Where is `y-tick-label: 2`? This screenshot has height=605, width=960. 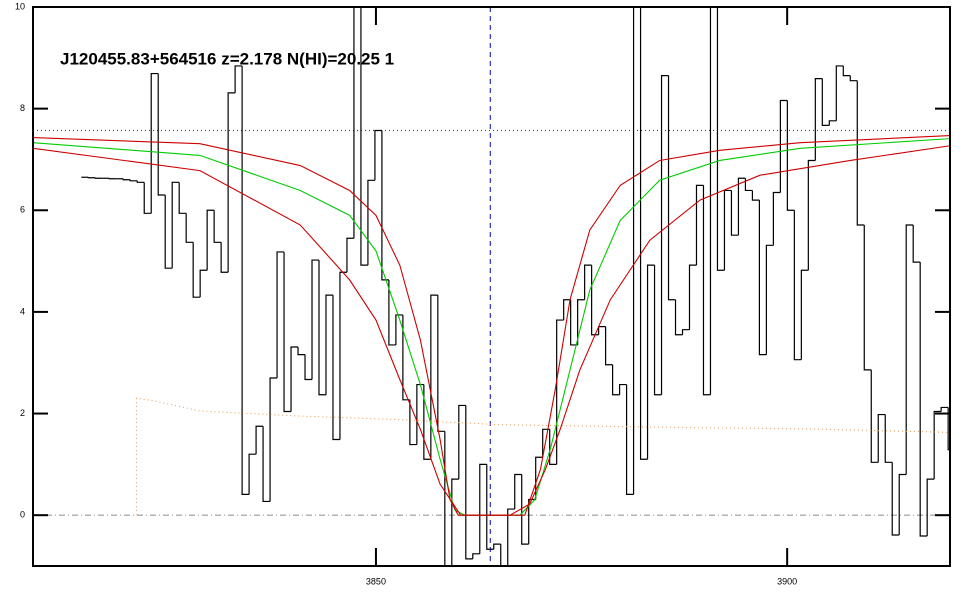
y-tick-label: 2 is located at coordinates (22, 413).